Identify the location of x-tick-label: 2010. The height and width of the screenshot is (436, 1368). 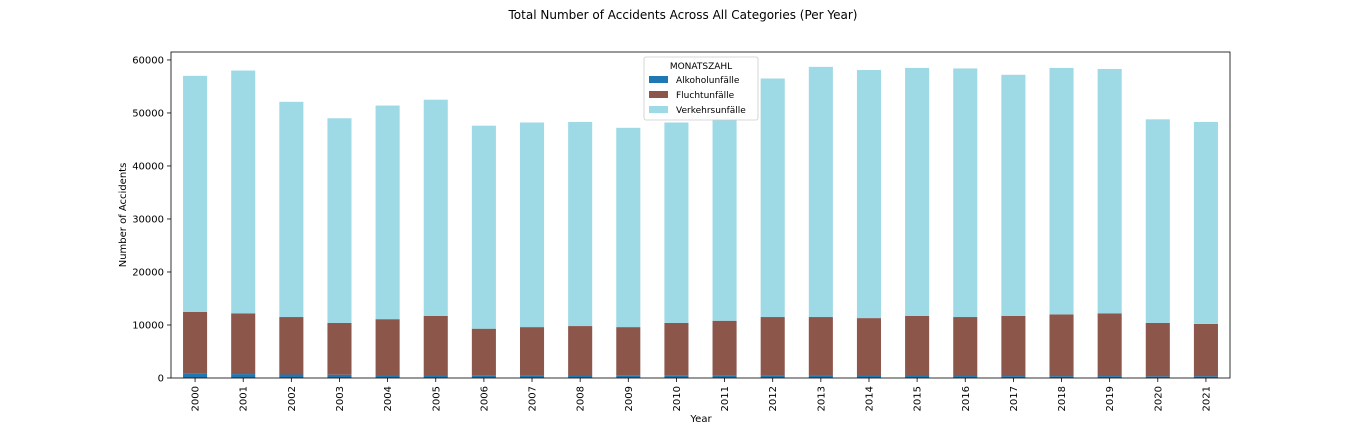
(677, 398).